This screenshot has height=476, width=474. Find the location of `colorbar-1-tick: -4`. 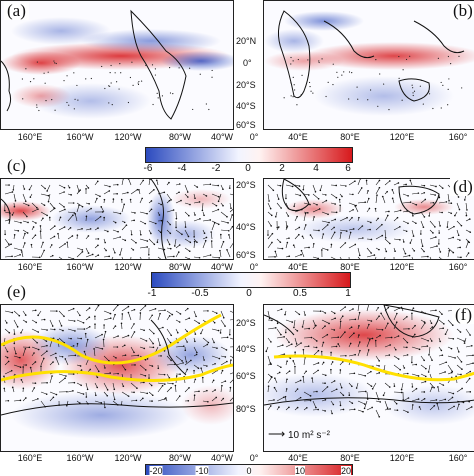

colorbar-1-tick: -4 is located at coordinates (182, 168).